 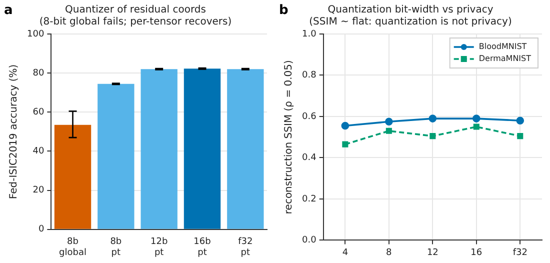 What do you see at coordinates (520, 253) in the screenshot?
I see `x-tick-label: f32` at bounding box center [520, 253].